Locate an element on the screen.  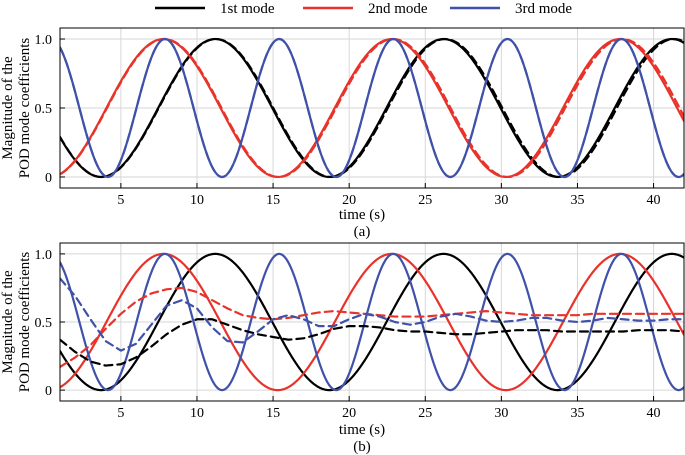
panel-a-y-tick-label: 0 is located at coordinates (48, 178).